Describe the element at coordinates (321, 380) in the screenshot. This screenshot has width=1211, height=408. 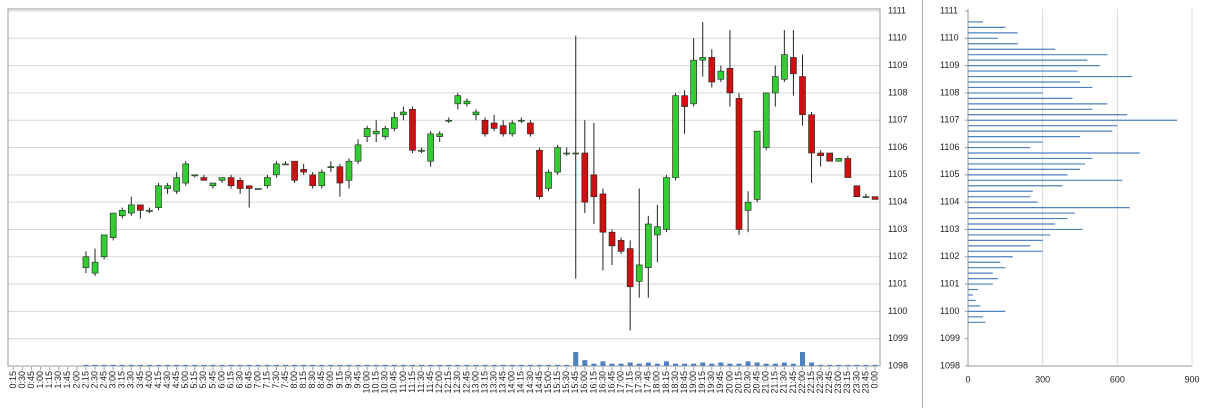
I see `x-tick-label: 8:45` at that location.